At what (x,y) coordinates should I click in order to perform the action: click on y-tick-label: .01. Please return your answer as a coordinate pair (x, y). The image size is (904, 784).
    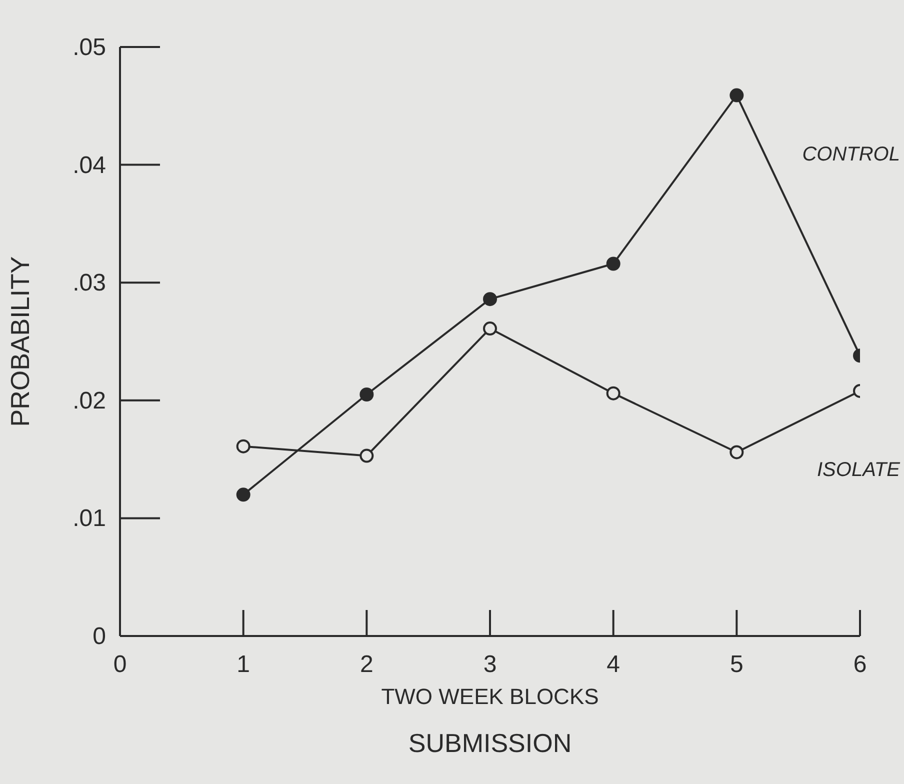
    Looking at the image, I should click on (89, 518).